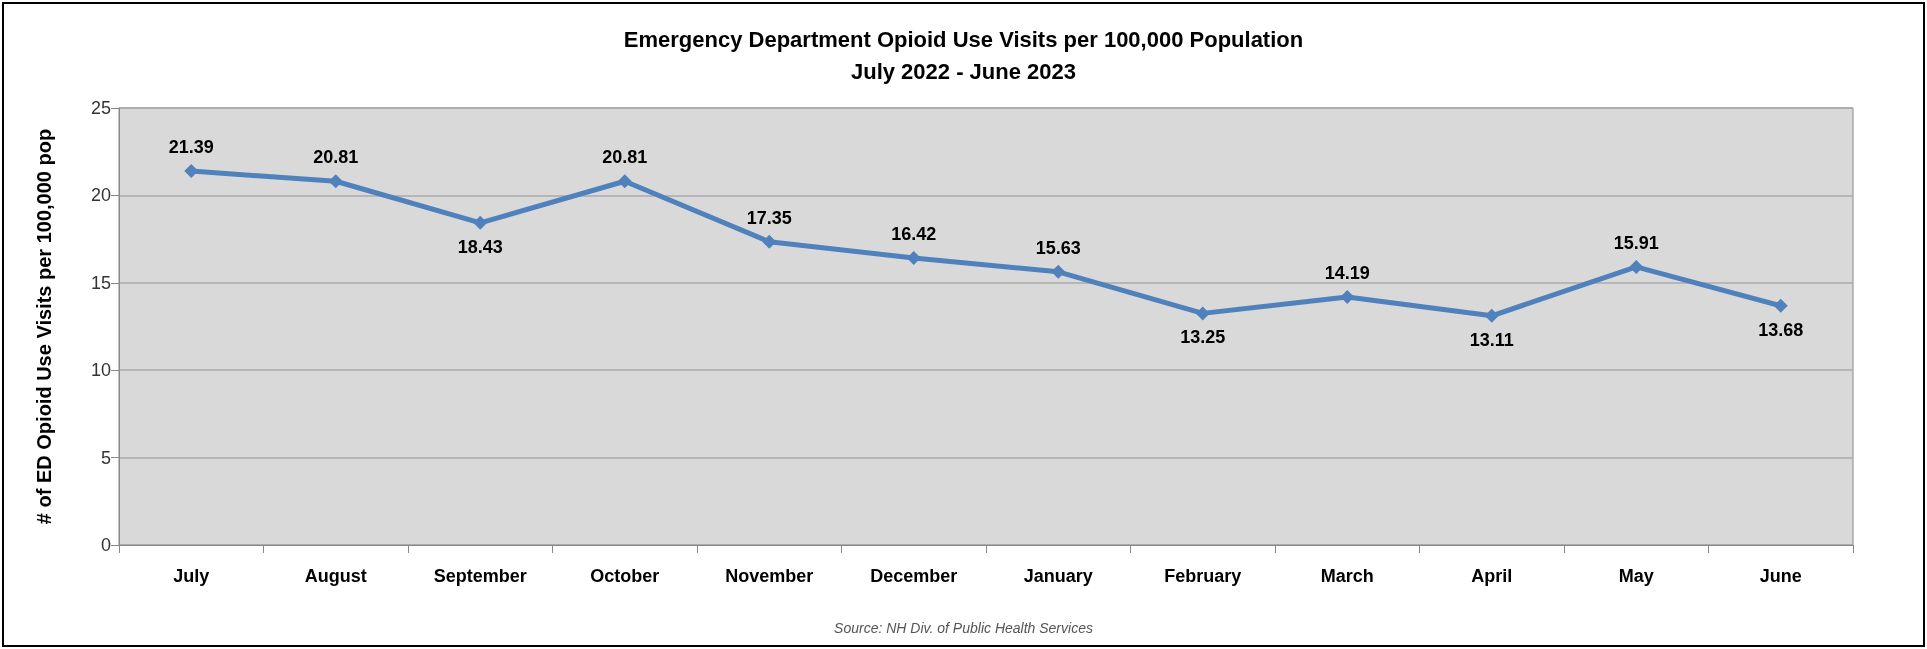 Image resolution: width=1927 pixels, height=649 pixels. I want to click on data-label: 15.63, so click(1058, 247).